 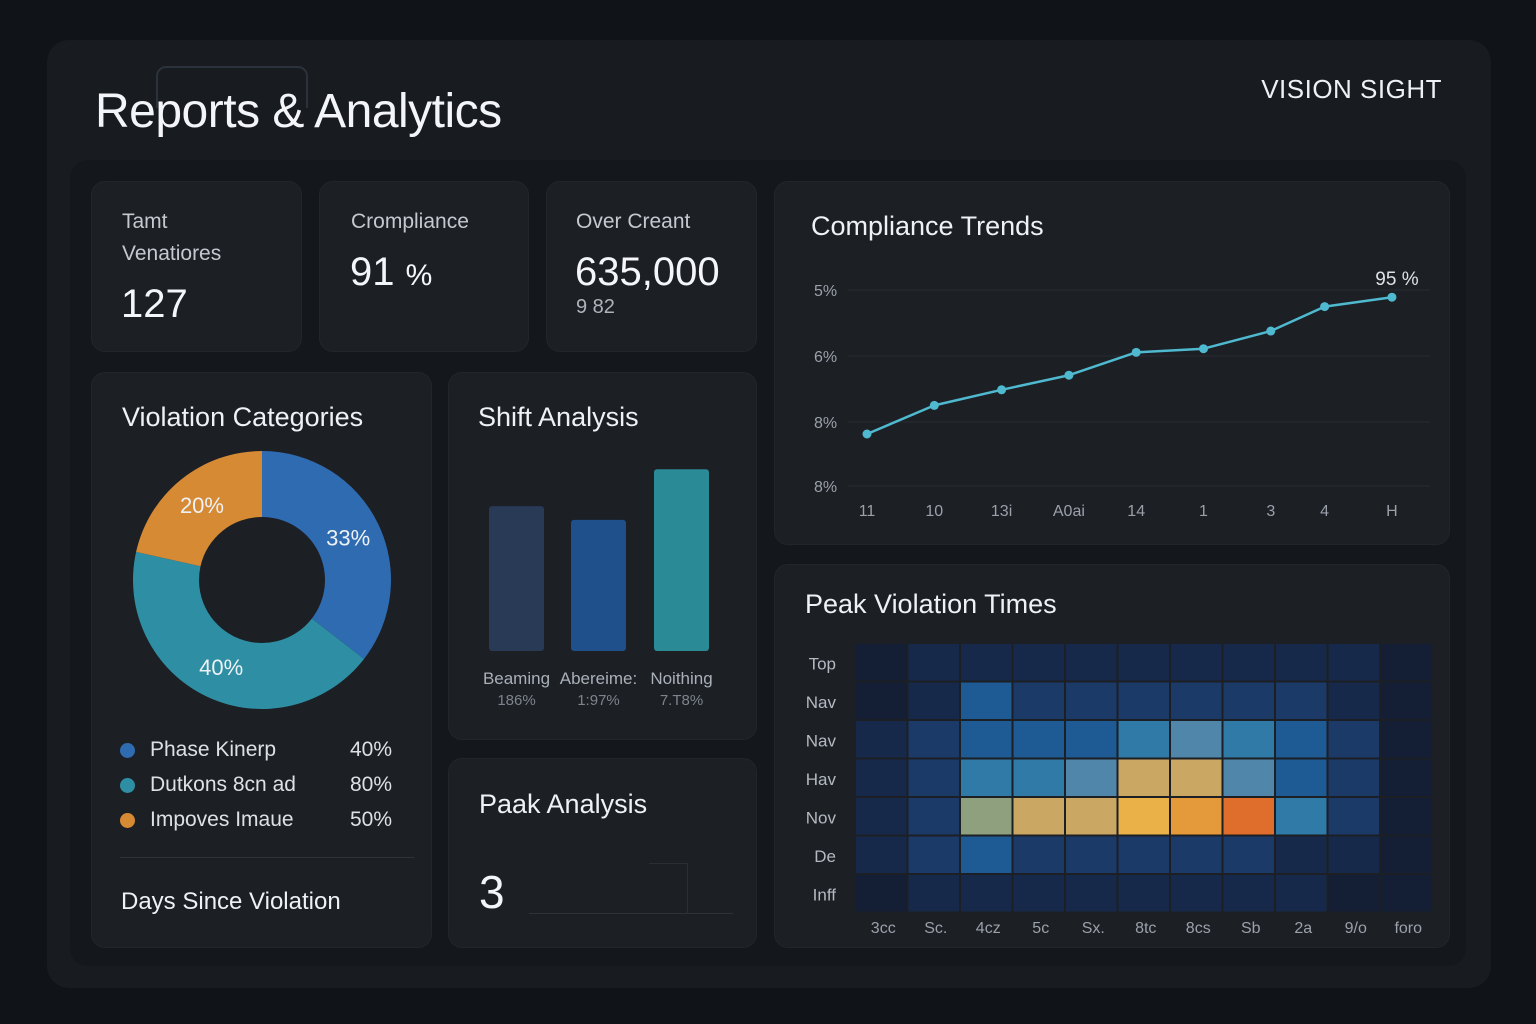 I want to click on heatmap-col-label: Sc., so click(x=935, y=928).